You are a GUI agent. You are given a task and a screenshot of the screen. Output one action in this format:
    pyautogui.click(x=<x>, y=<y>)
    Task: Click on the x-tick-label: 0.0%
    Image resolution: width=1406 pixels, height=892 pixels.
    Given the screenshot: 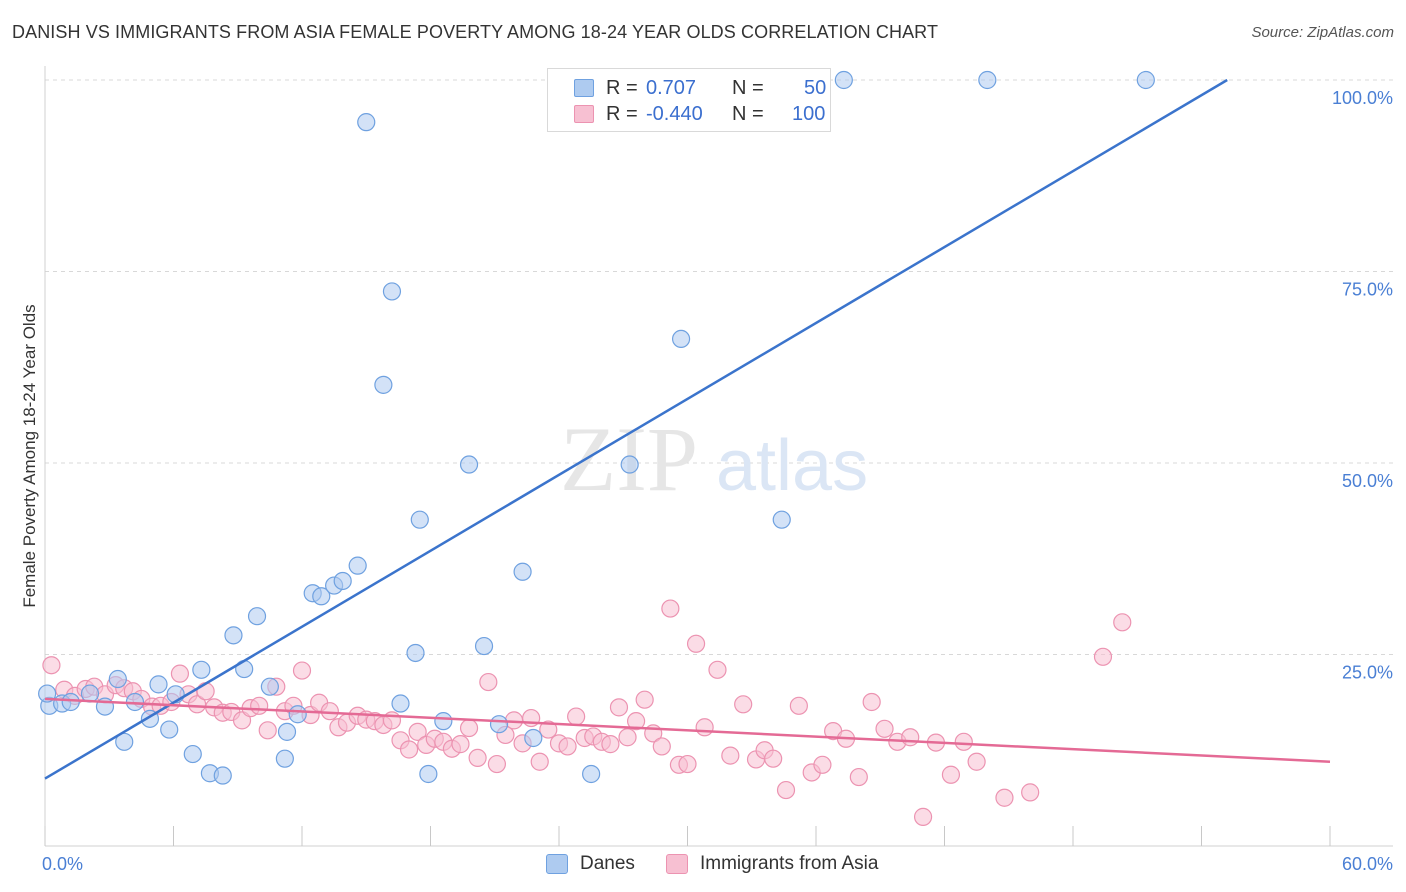 What is the action you would take?
    pyautogui.click(x=62, y=864)
    